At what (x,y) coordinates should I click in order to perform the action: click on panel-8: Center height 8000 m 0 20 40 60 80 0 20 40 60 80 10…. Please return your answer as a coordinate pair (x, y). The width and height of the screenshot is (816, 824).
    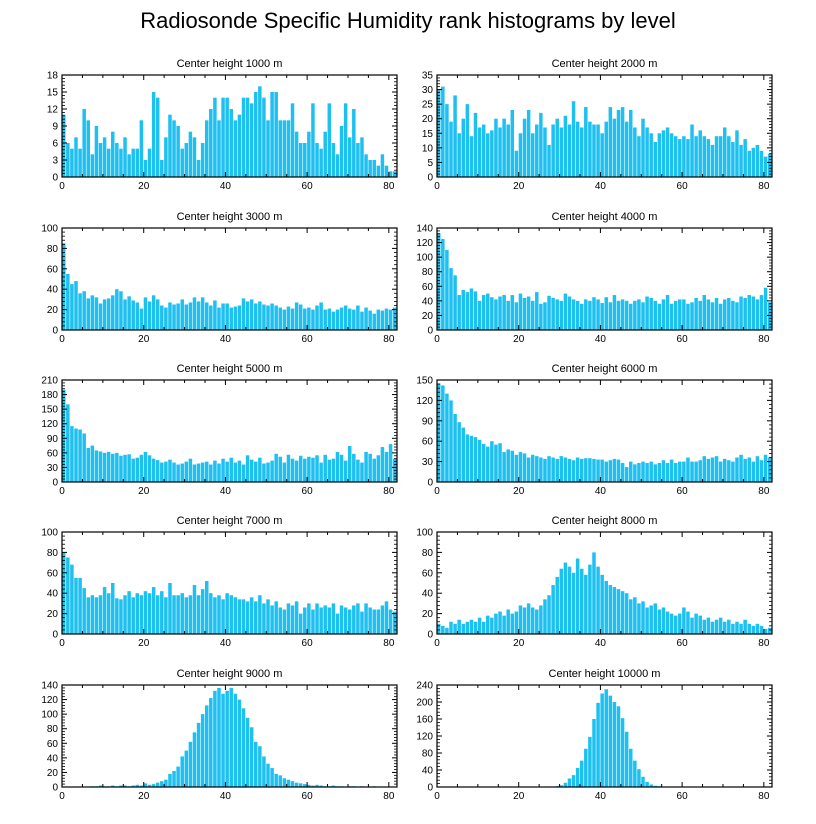
    Looking at the image, I should click on (594, 582).